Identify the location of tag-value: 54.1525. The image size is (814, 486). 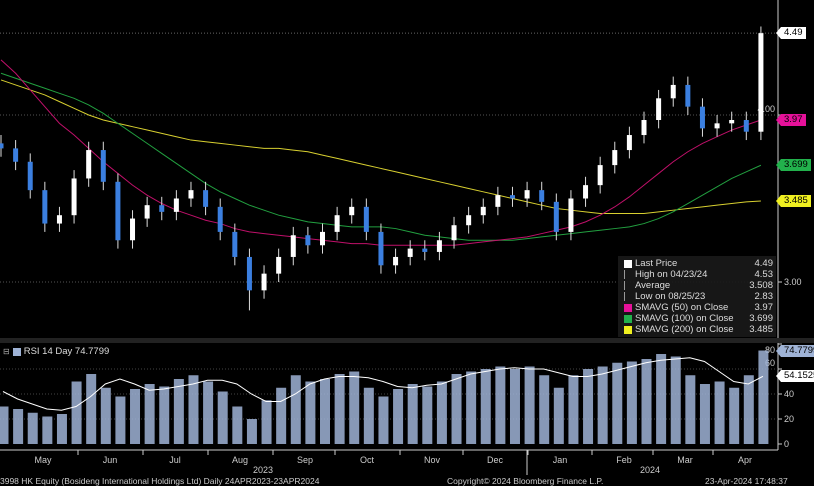
(799, 376).